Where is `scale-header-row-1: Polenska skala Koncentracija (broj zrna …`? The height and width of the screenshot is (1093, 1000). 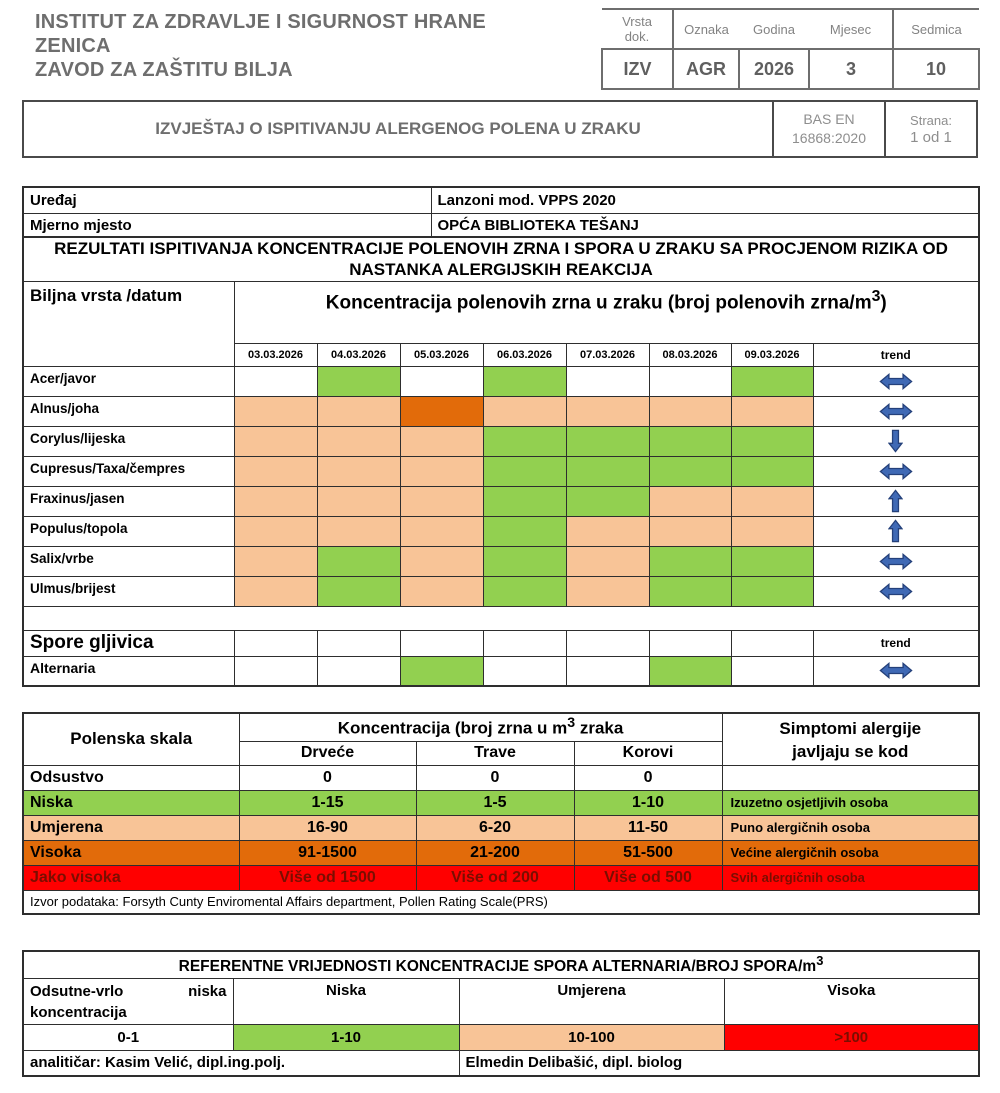
scale-header-row-1: Polenska skala Koncentracija (broj zrna … is located at coordinates (501, 739).